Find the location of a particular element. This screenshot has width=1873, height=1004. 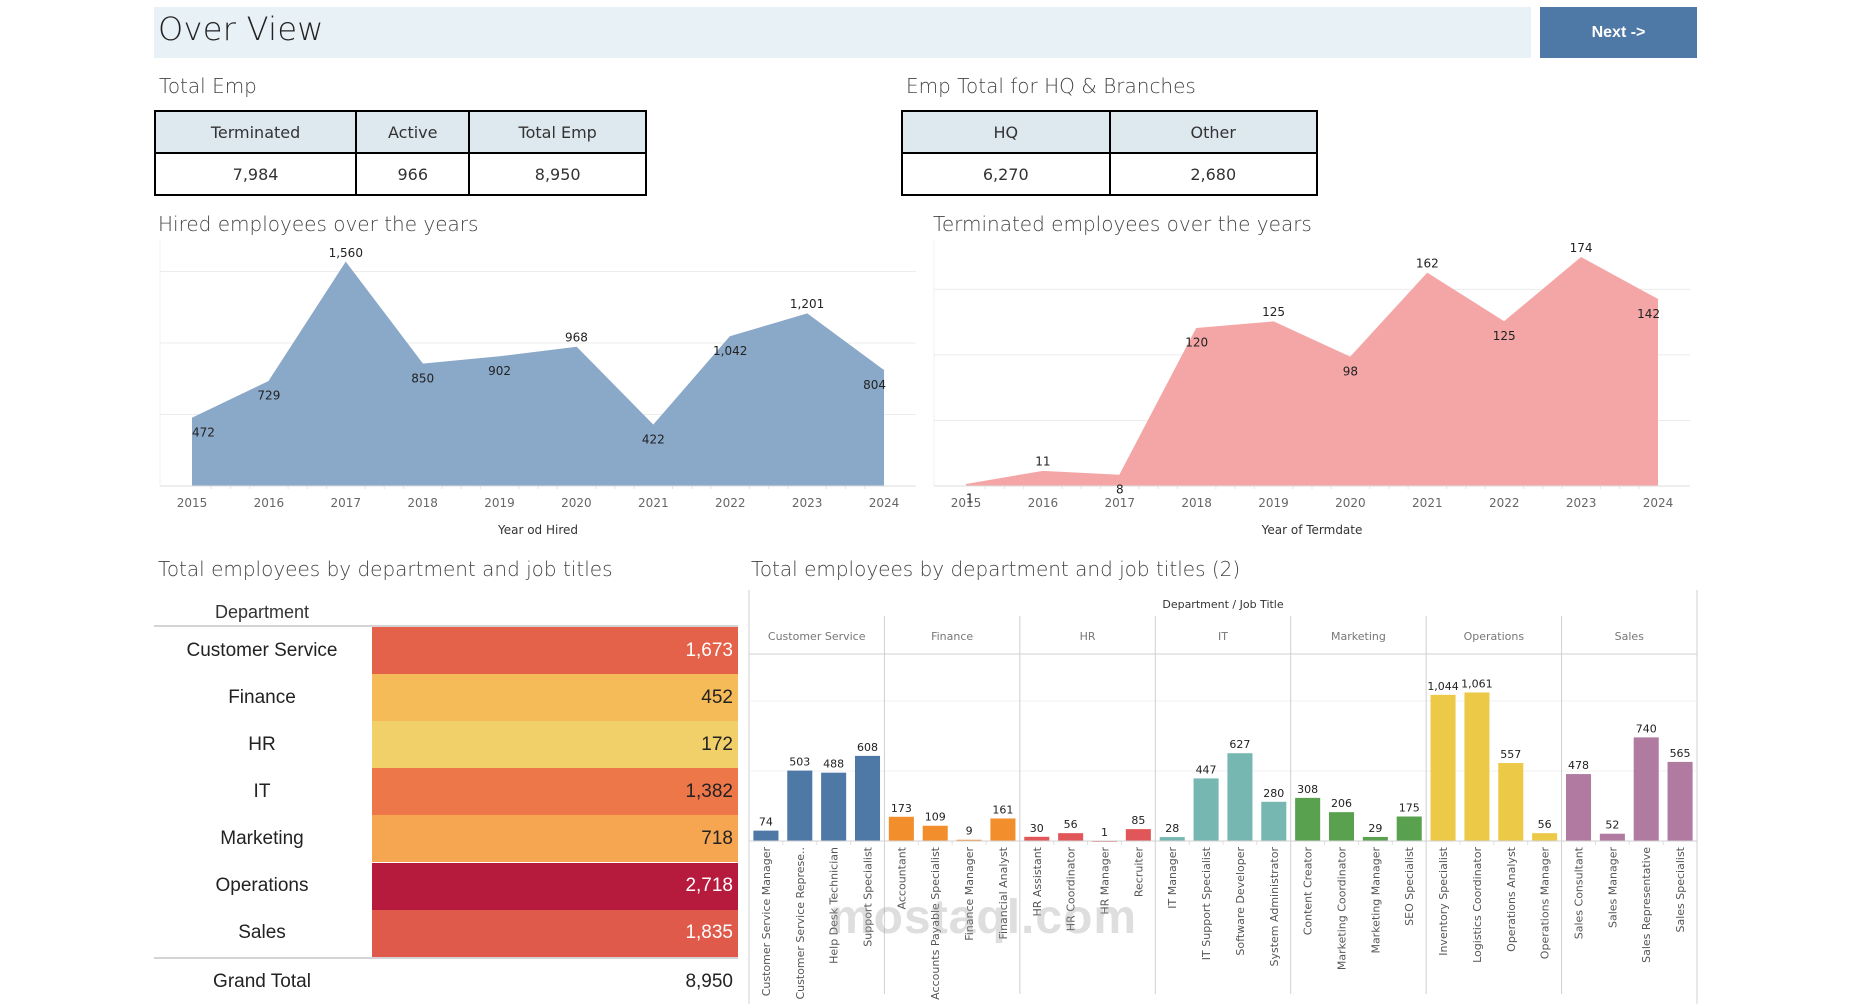

kpi-value-hq: 6,270 is located at coordinates (1006, 174).